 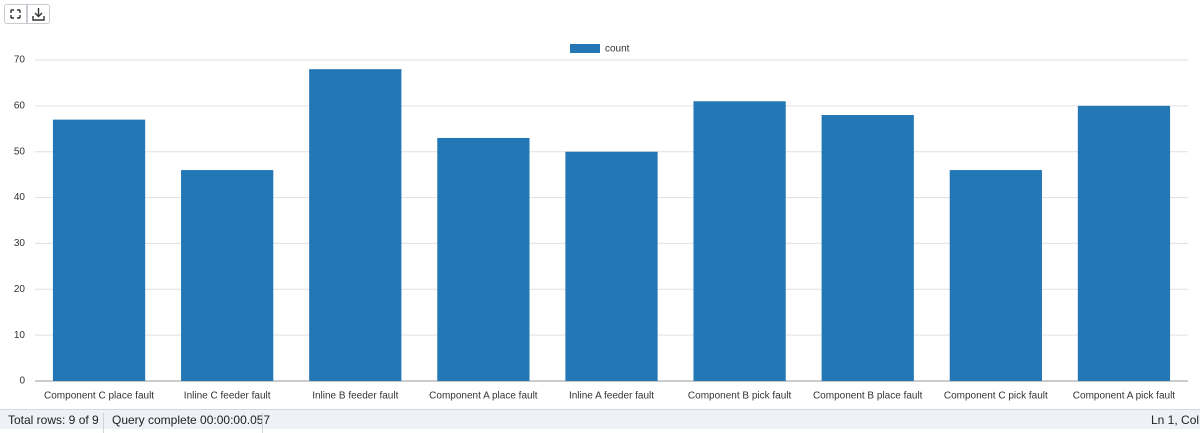 What do you see at coordinates (483, 396) in the screenshot?
I see `x-tick-label: Component A place fault` at bounding box center [483, 396].